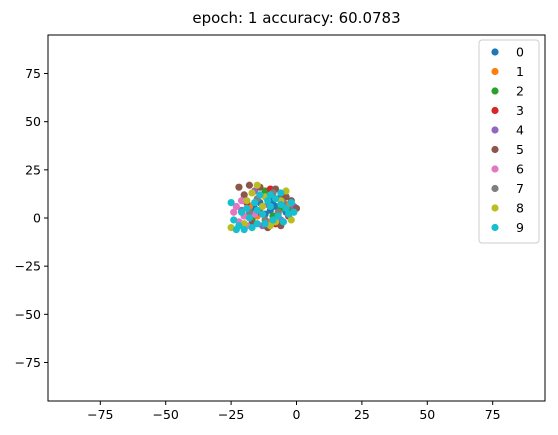  Describe the element at coordinates (427, 414) in the screenshot. I see `x-tick-label: 50` at that location.